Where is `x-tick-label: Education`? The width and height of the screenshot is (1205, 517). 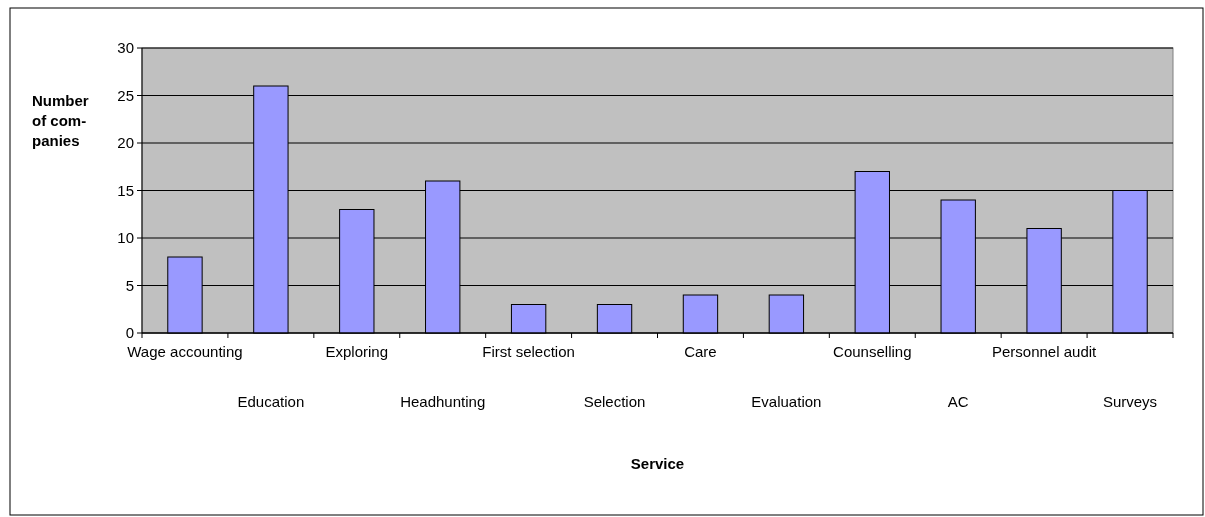
x-tick-label: Education is located at coordinates (271, 401).